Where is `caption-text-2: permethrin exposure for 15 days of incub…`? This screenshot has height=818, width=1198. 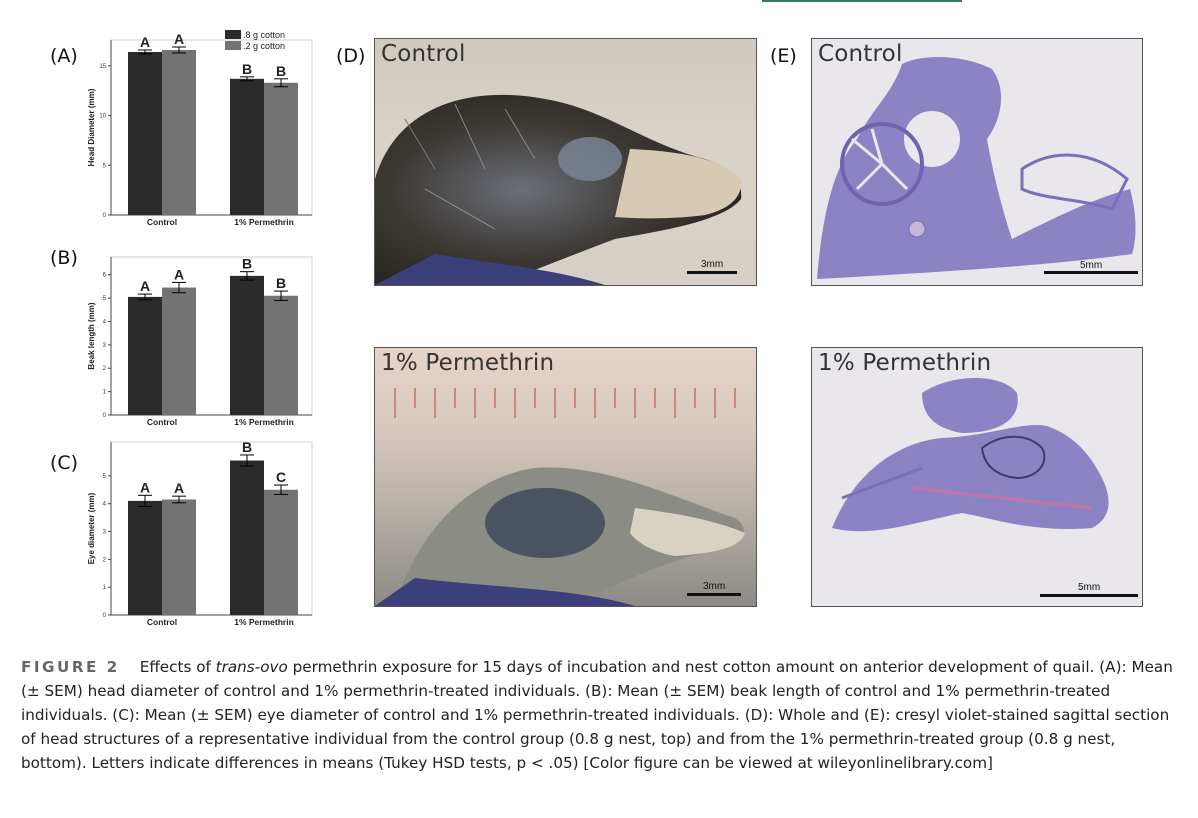
caption-text-2: permethrin exposure for 15 days of incub… is located at coordinates (597, 715).